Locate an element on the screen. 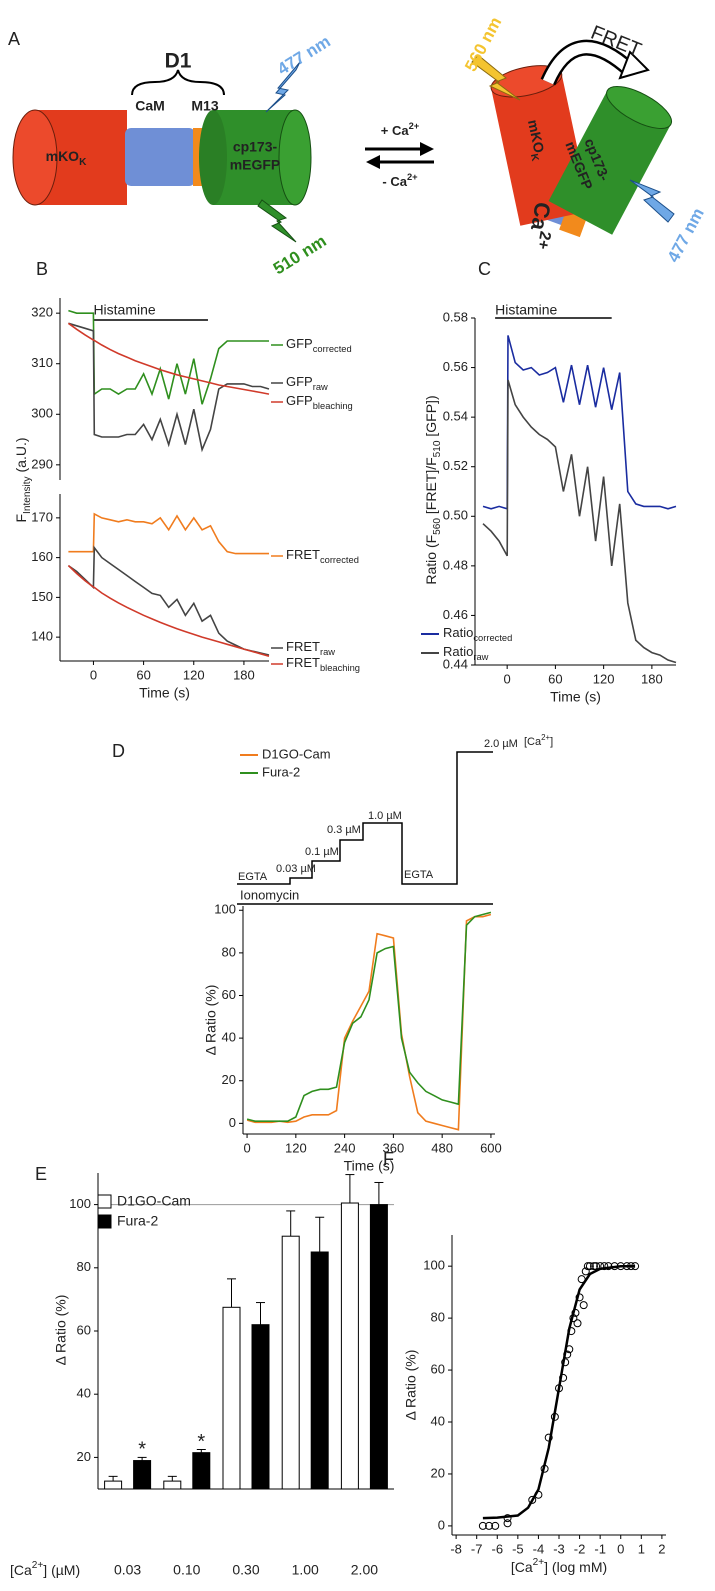 The height and width of the screenshot is (1591, 715). panel-label: F is located at coordinates (388, 1159).